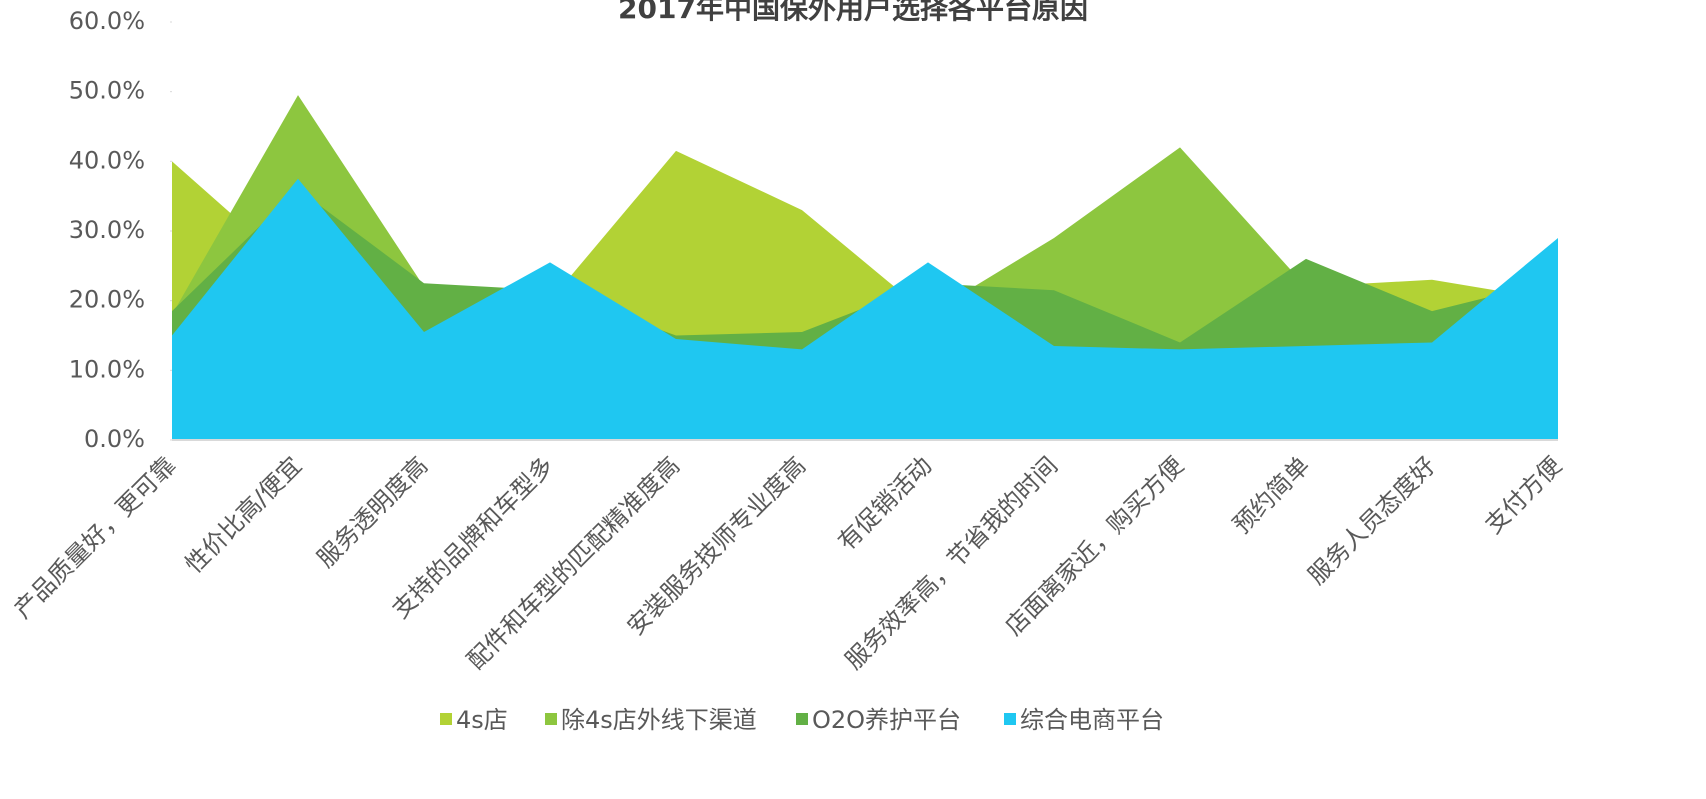 The image size is (1706, 799). I want to click on y-tick-label: 50.0%, so click(107, 91).